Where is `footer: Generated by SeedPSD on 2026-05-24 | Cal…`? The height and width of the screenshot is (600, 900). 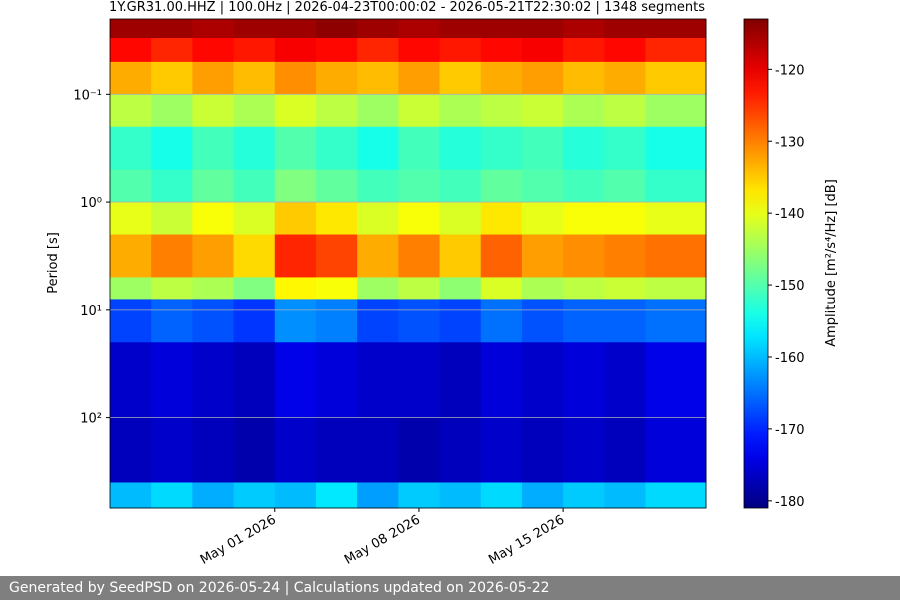
footer: Generated by SeedPSD on 2026-05-24 | Cal… is located at coordinates (450, 588).